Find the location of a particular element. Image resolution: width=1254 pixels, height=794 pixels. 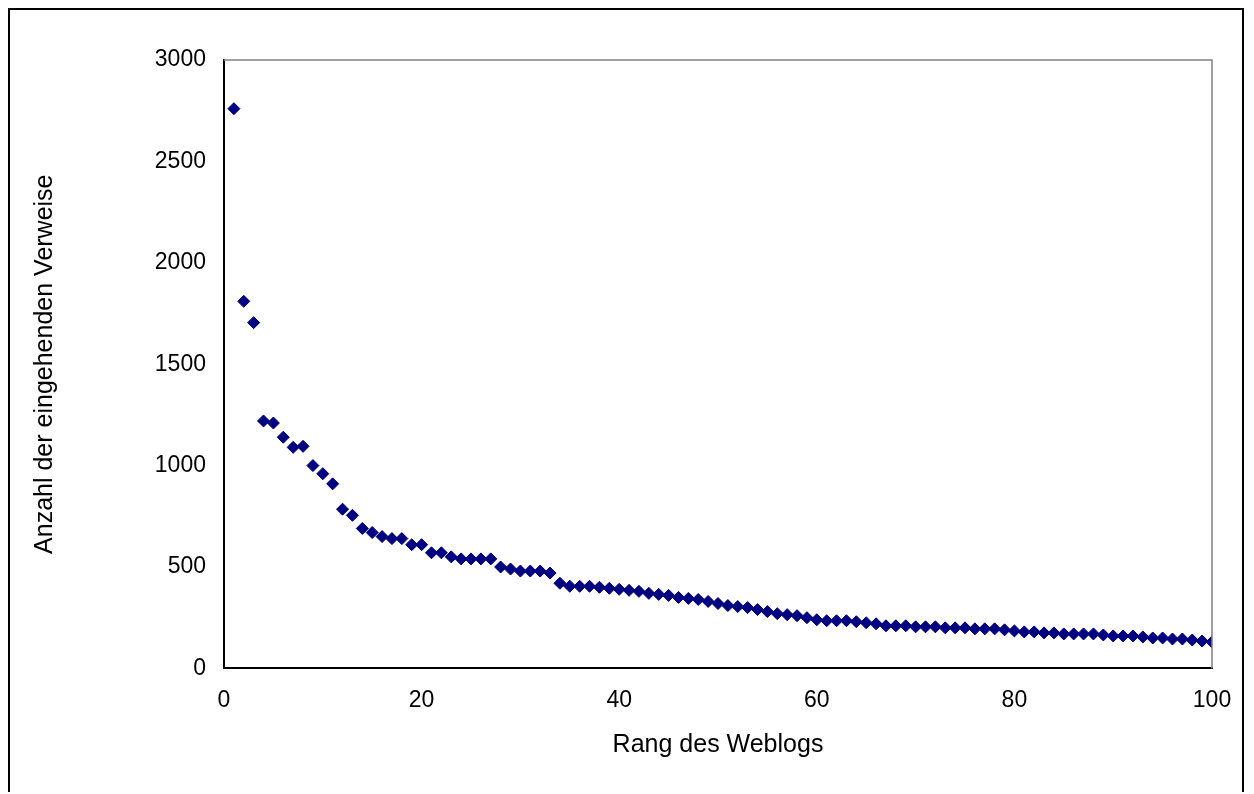

y-tick-label: 1000 is located at coordinates (180, 463).